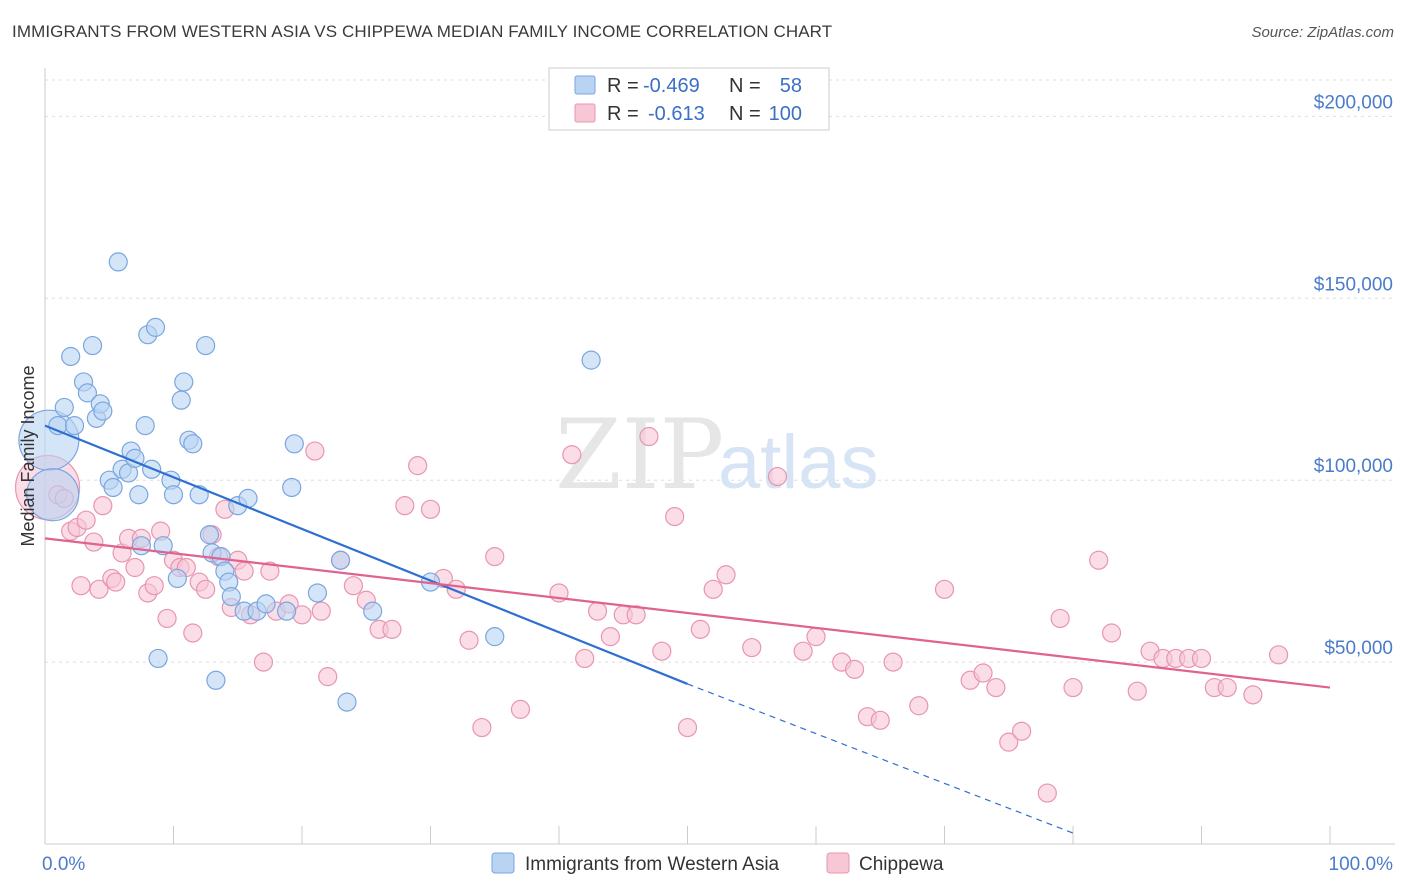 The height and width of the screenshot is (892, 1406). What do you see at coordinates (1353, 102) in the screenshot?
I see `y-tick-label-3: $200,000` at bounding box center [1353, 102].